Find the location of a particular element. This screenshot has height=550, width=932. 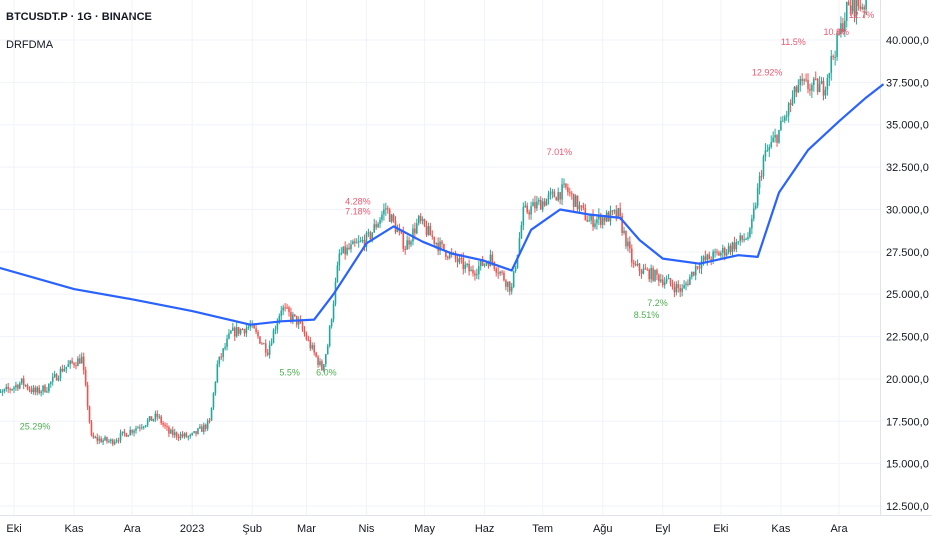

symbol-title: BTCUSDT.P · 1G · BINANCE is located at coordinates (79, 17).